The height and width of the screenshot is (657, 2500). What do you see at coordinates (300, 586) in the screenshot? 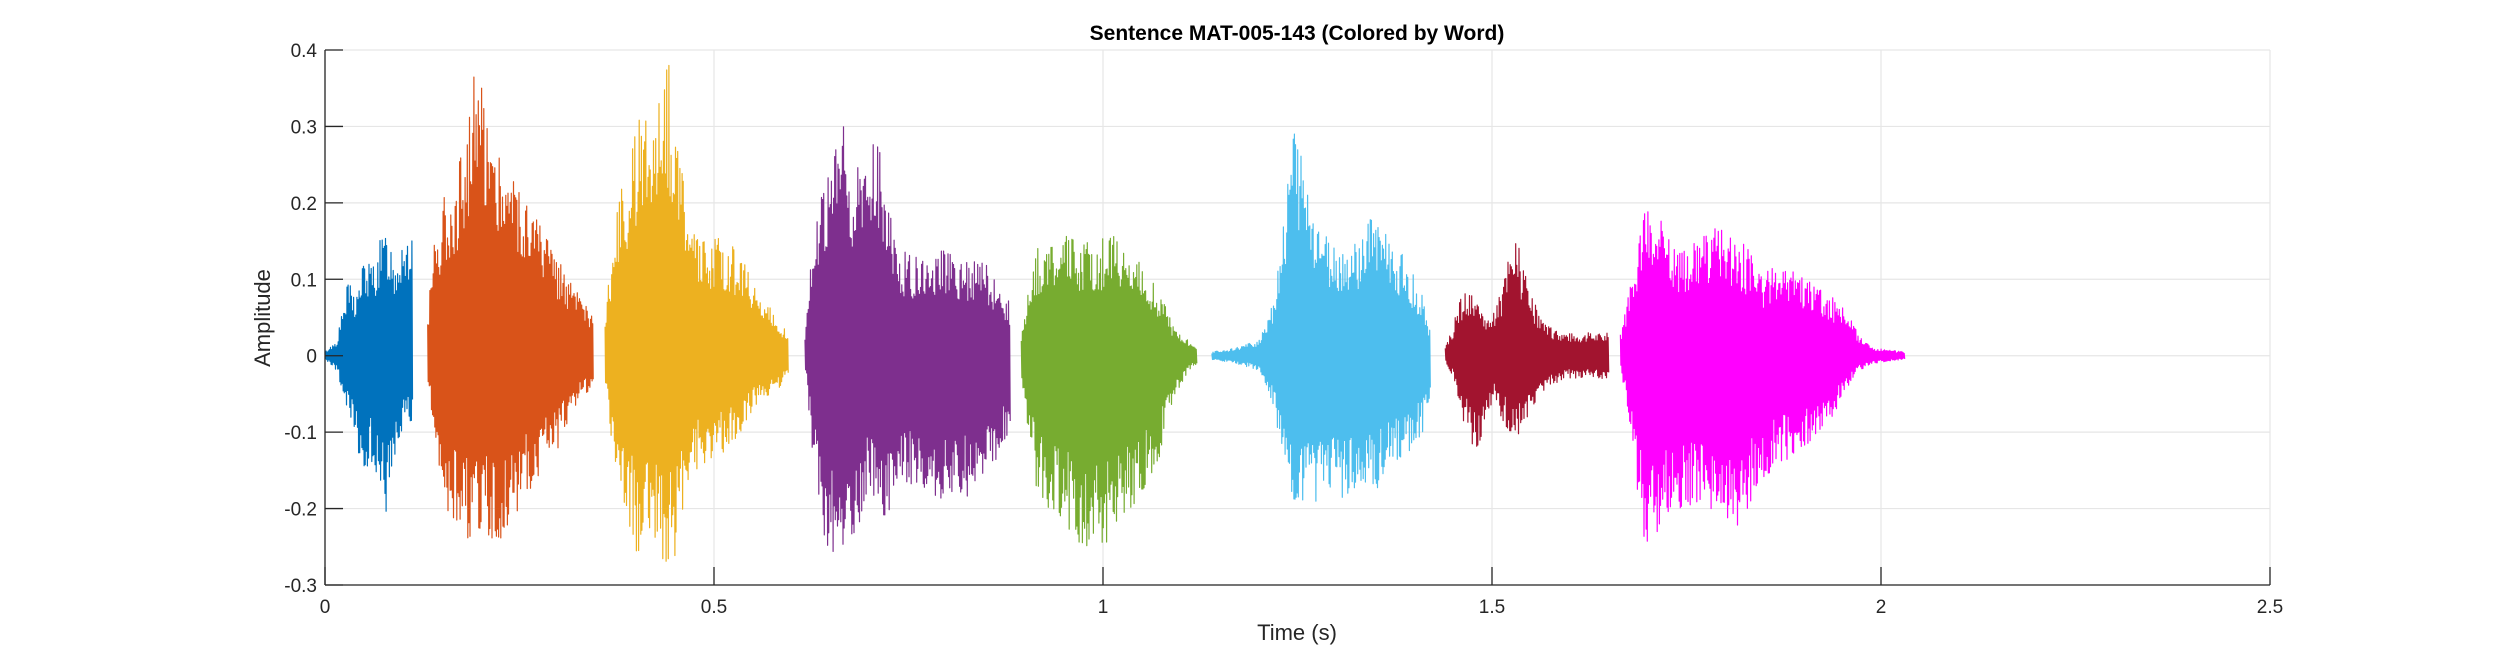
I see `y-tick-label: -0.3` at bounding box center [300, 586].